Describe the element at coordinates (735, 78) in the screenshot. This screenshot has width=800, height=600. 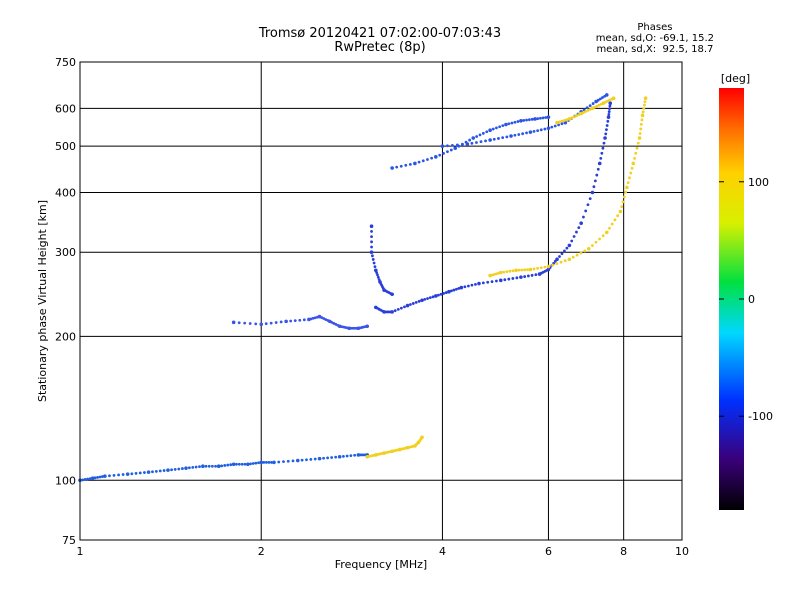
I see `colorbar-label: [deg]` at that location.